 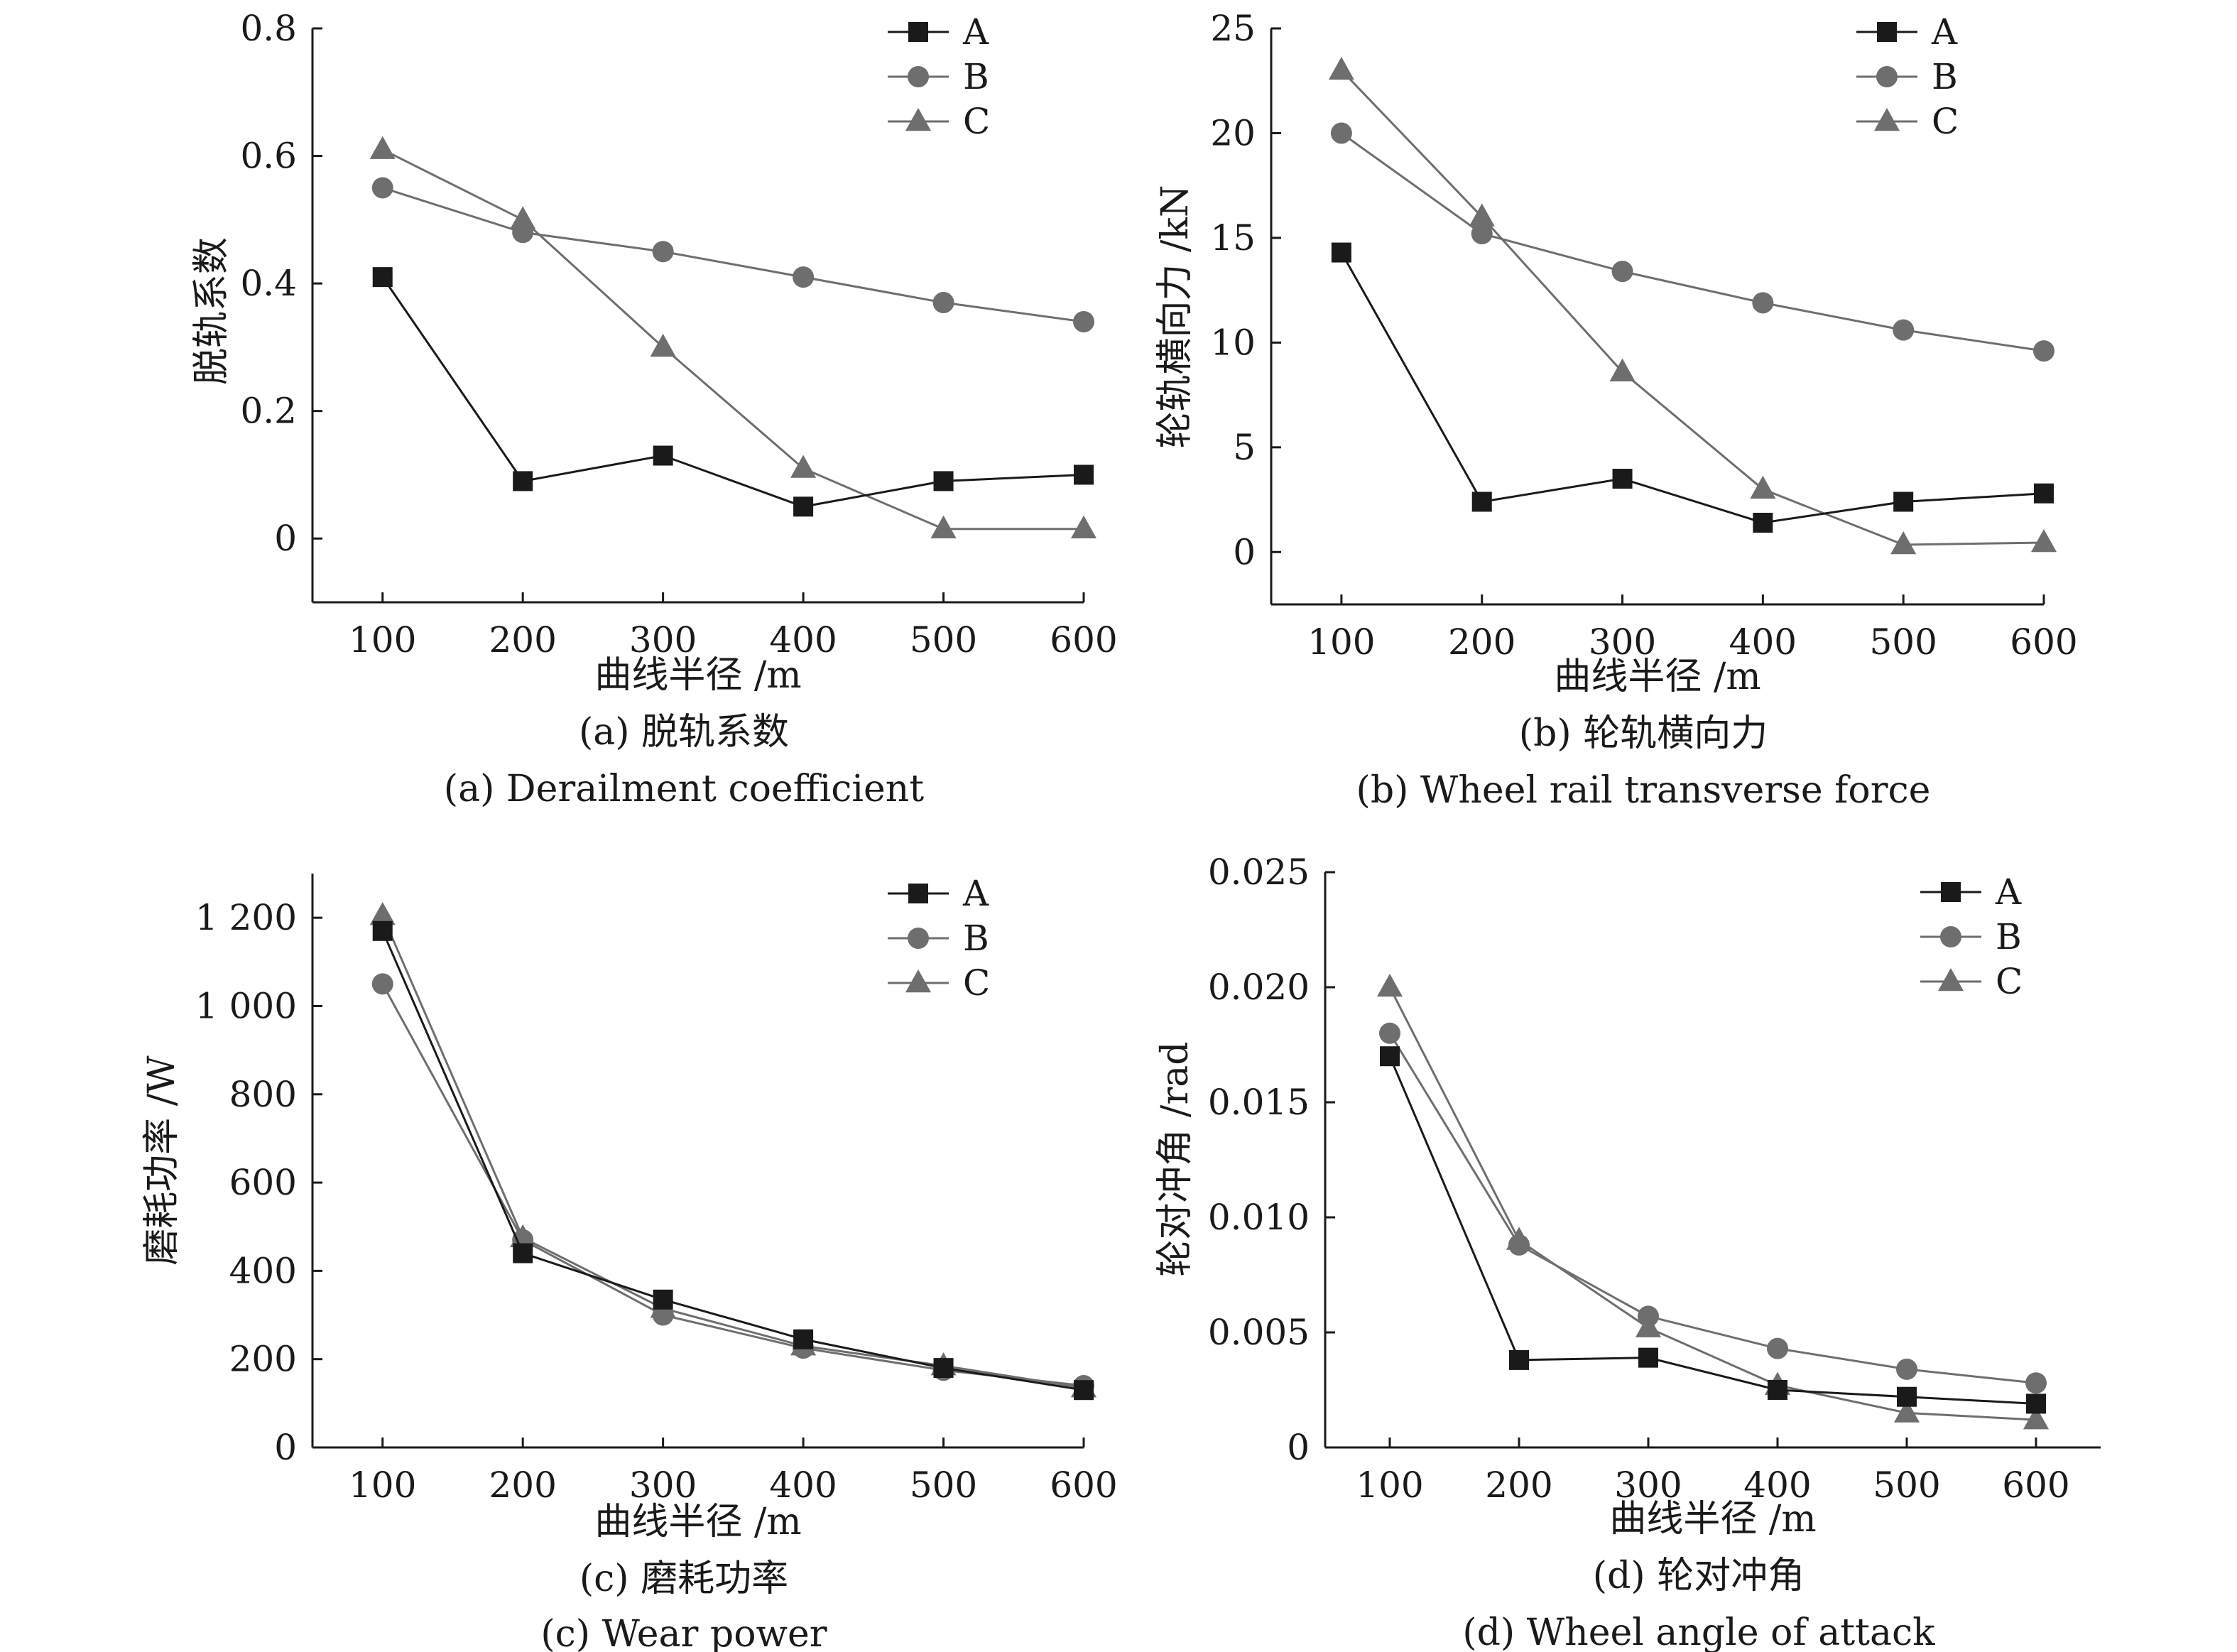 What do you see at coordinates (1259, 1217) in the screenshot?
I see `y-tick-label: 0.010` at bounding box center [1259, 1217].